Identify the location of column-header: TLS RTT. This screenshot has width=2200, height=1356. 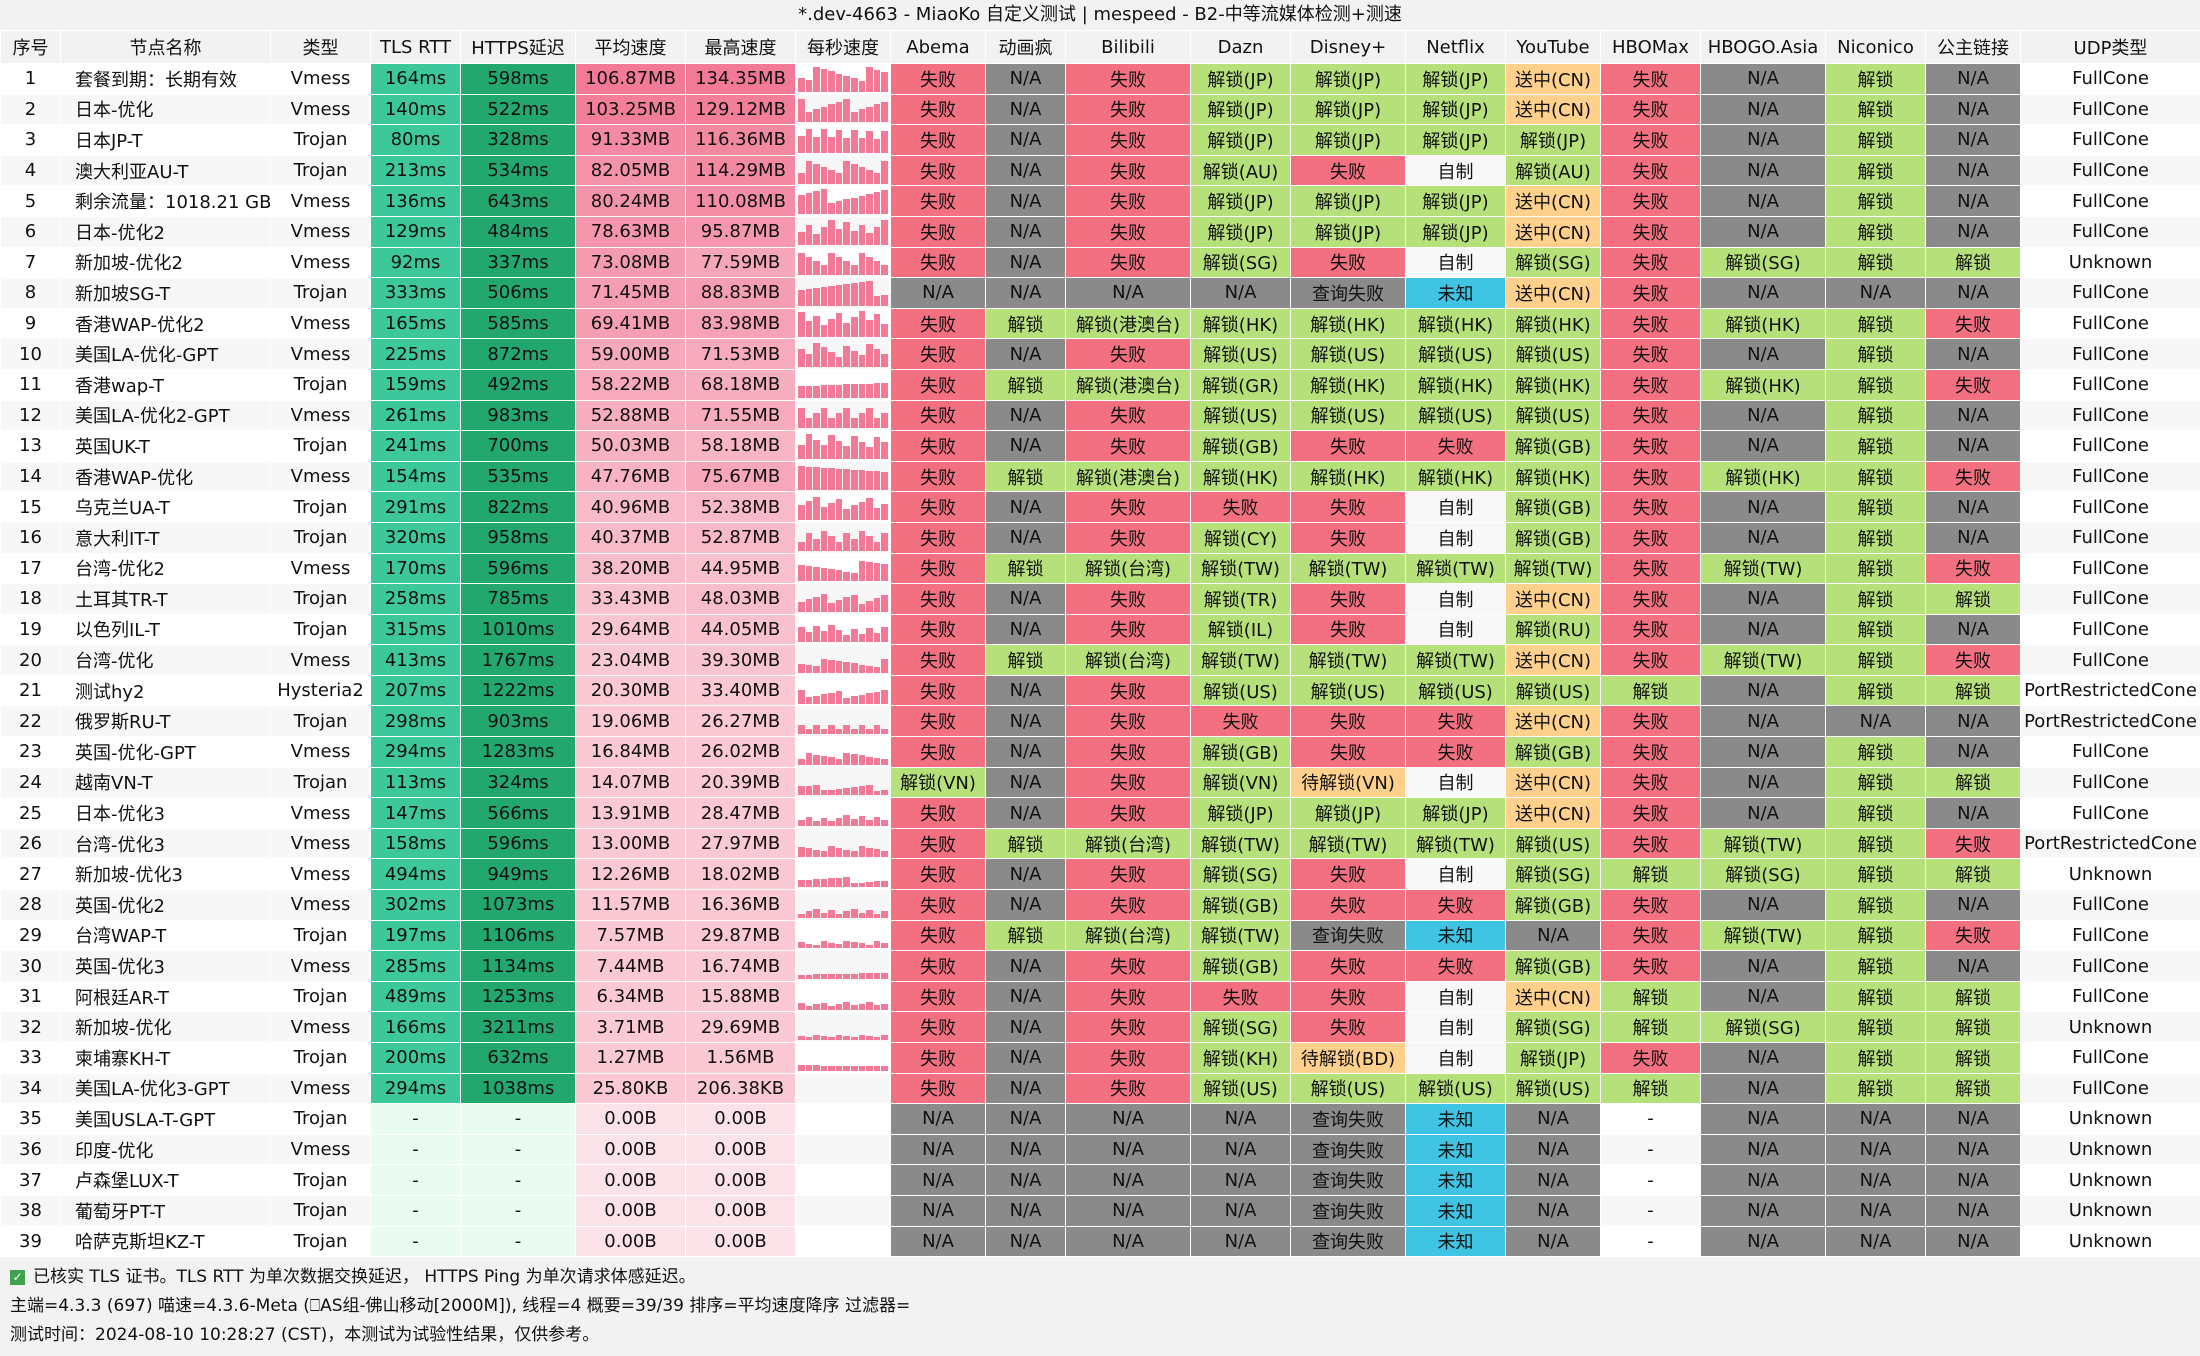
(416, 47).